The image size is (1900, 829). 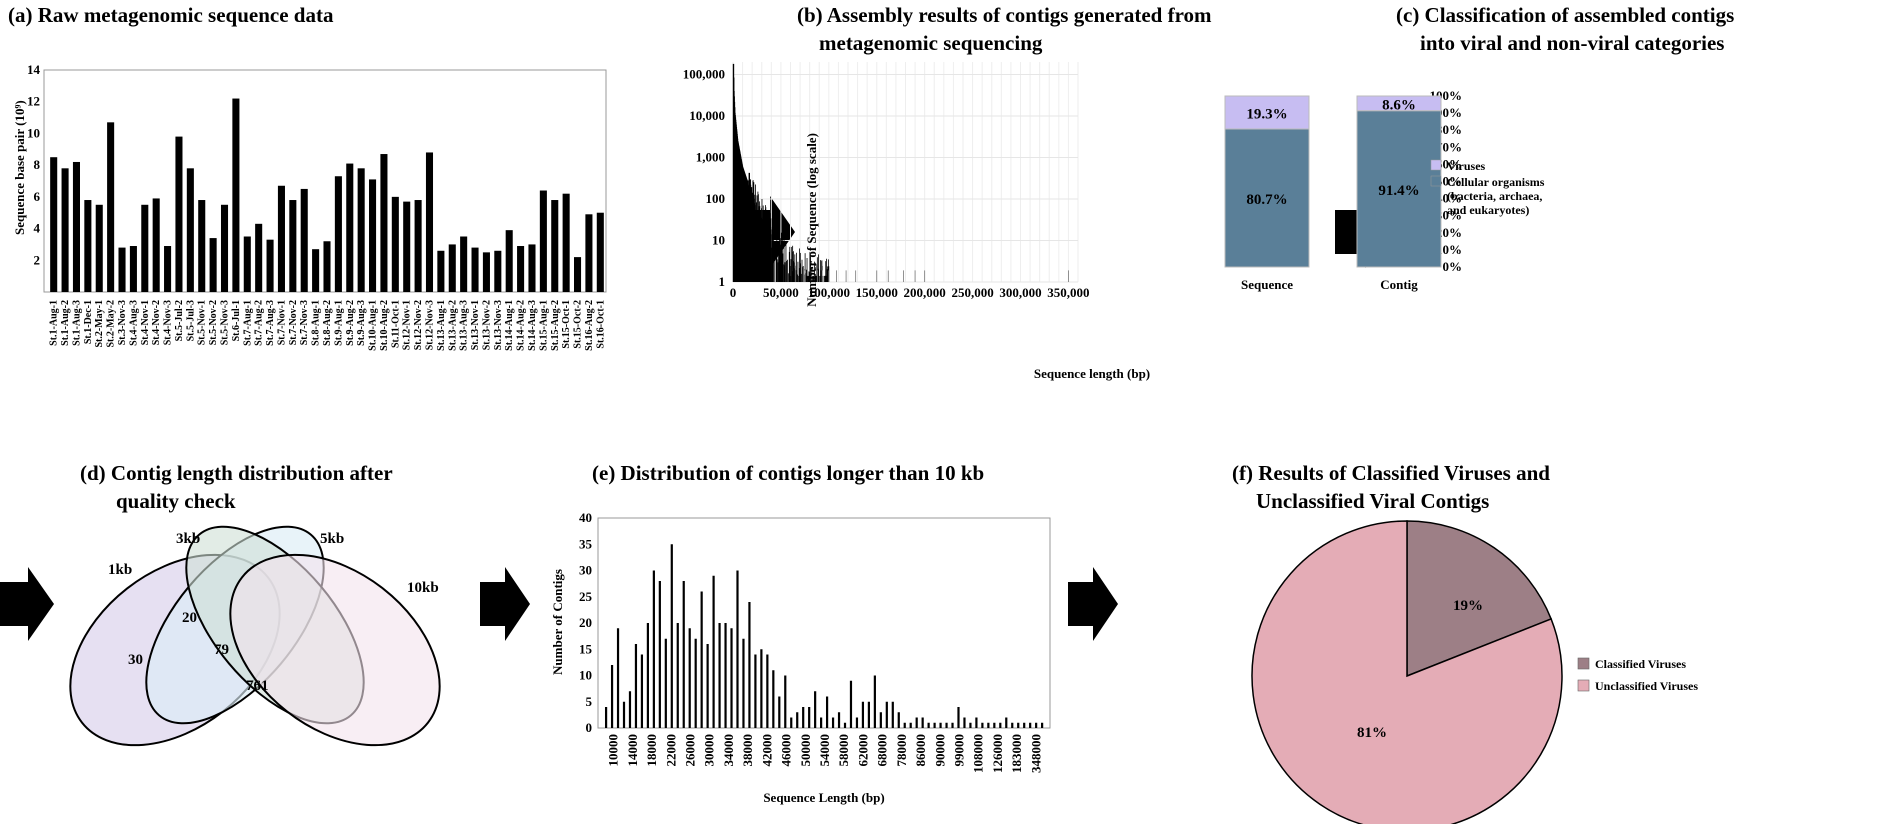 What do you see at coordinates (509, 325) in the screenshot?
I see `x-tick-label: St.14-Aug-1` at bounding box center [509, 325].